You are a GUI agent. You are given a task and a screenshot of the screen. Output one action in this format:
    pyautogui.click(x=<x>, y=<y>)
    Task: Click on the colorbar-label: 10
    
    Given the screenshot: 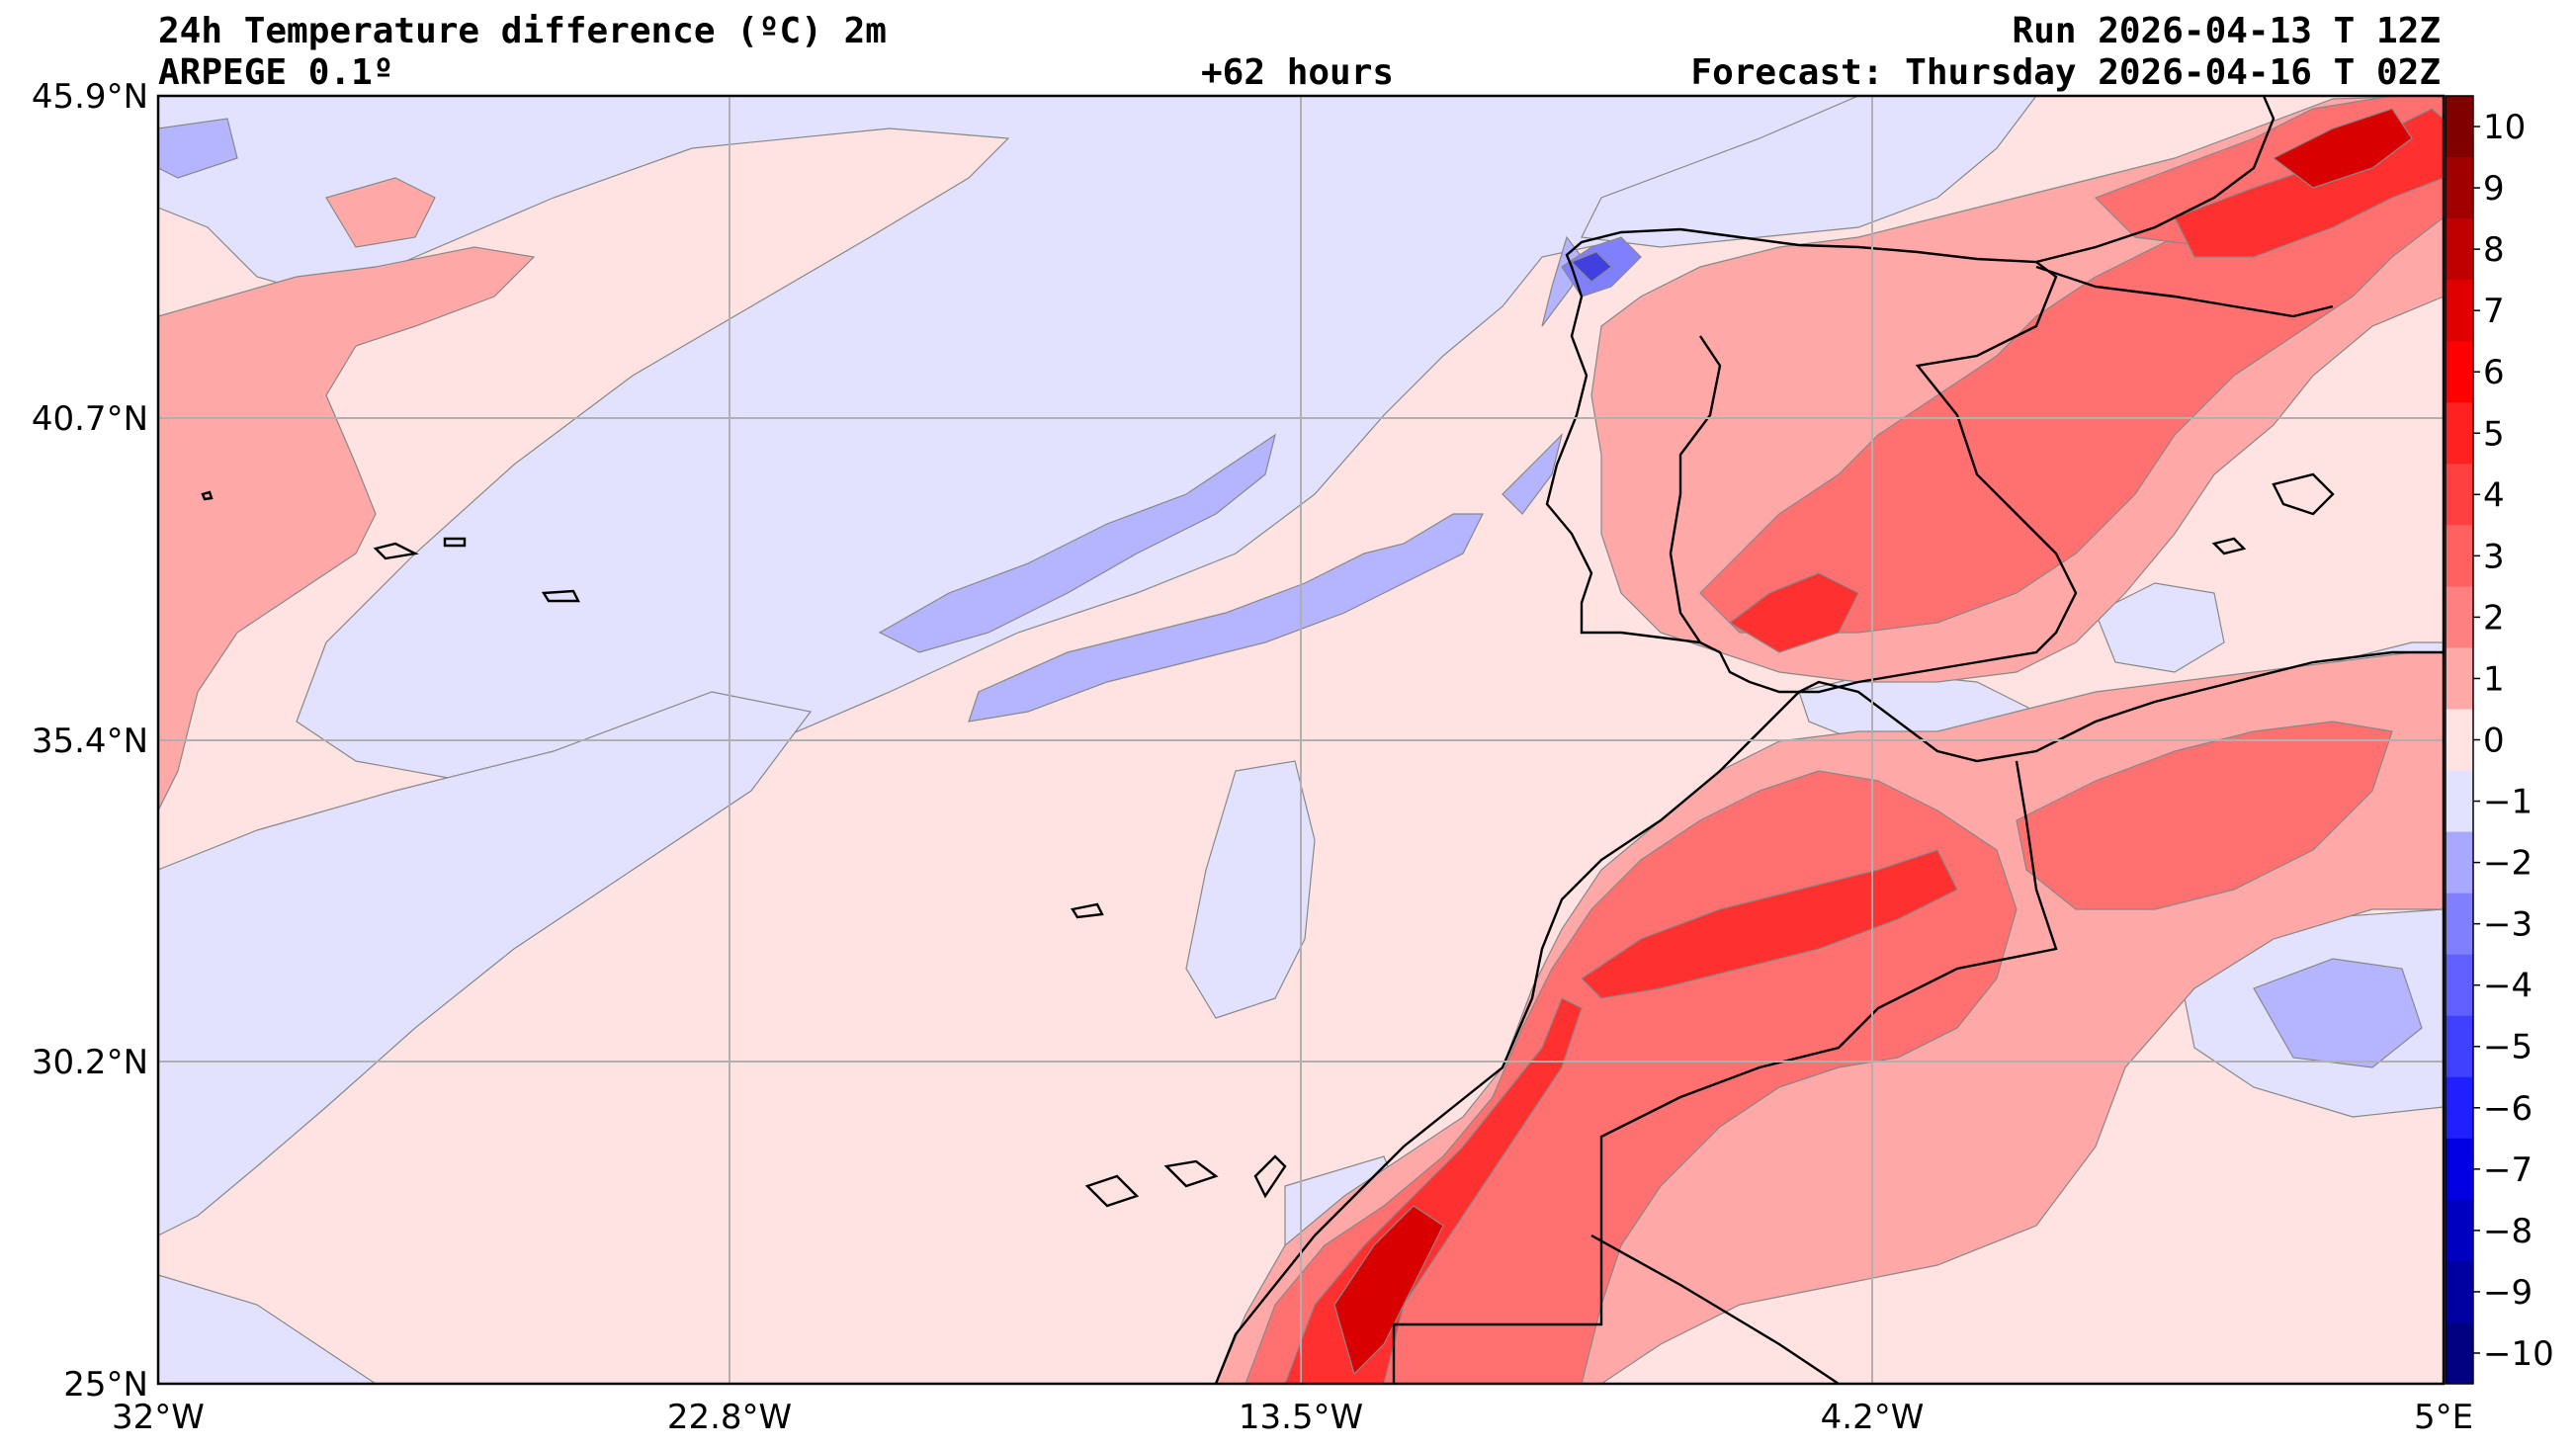 What is the action you would take?
    pyautogui.click(x=2504, y=127)
    